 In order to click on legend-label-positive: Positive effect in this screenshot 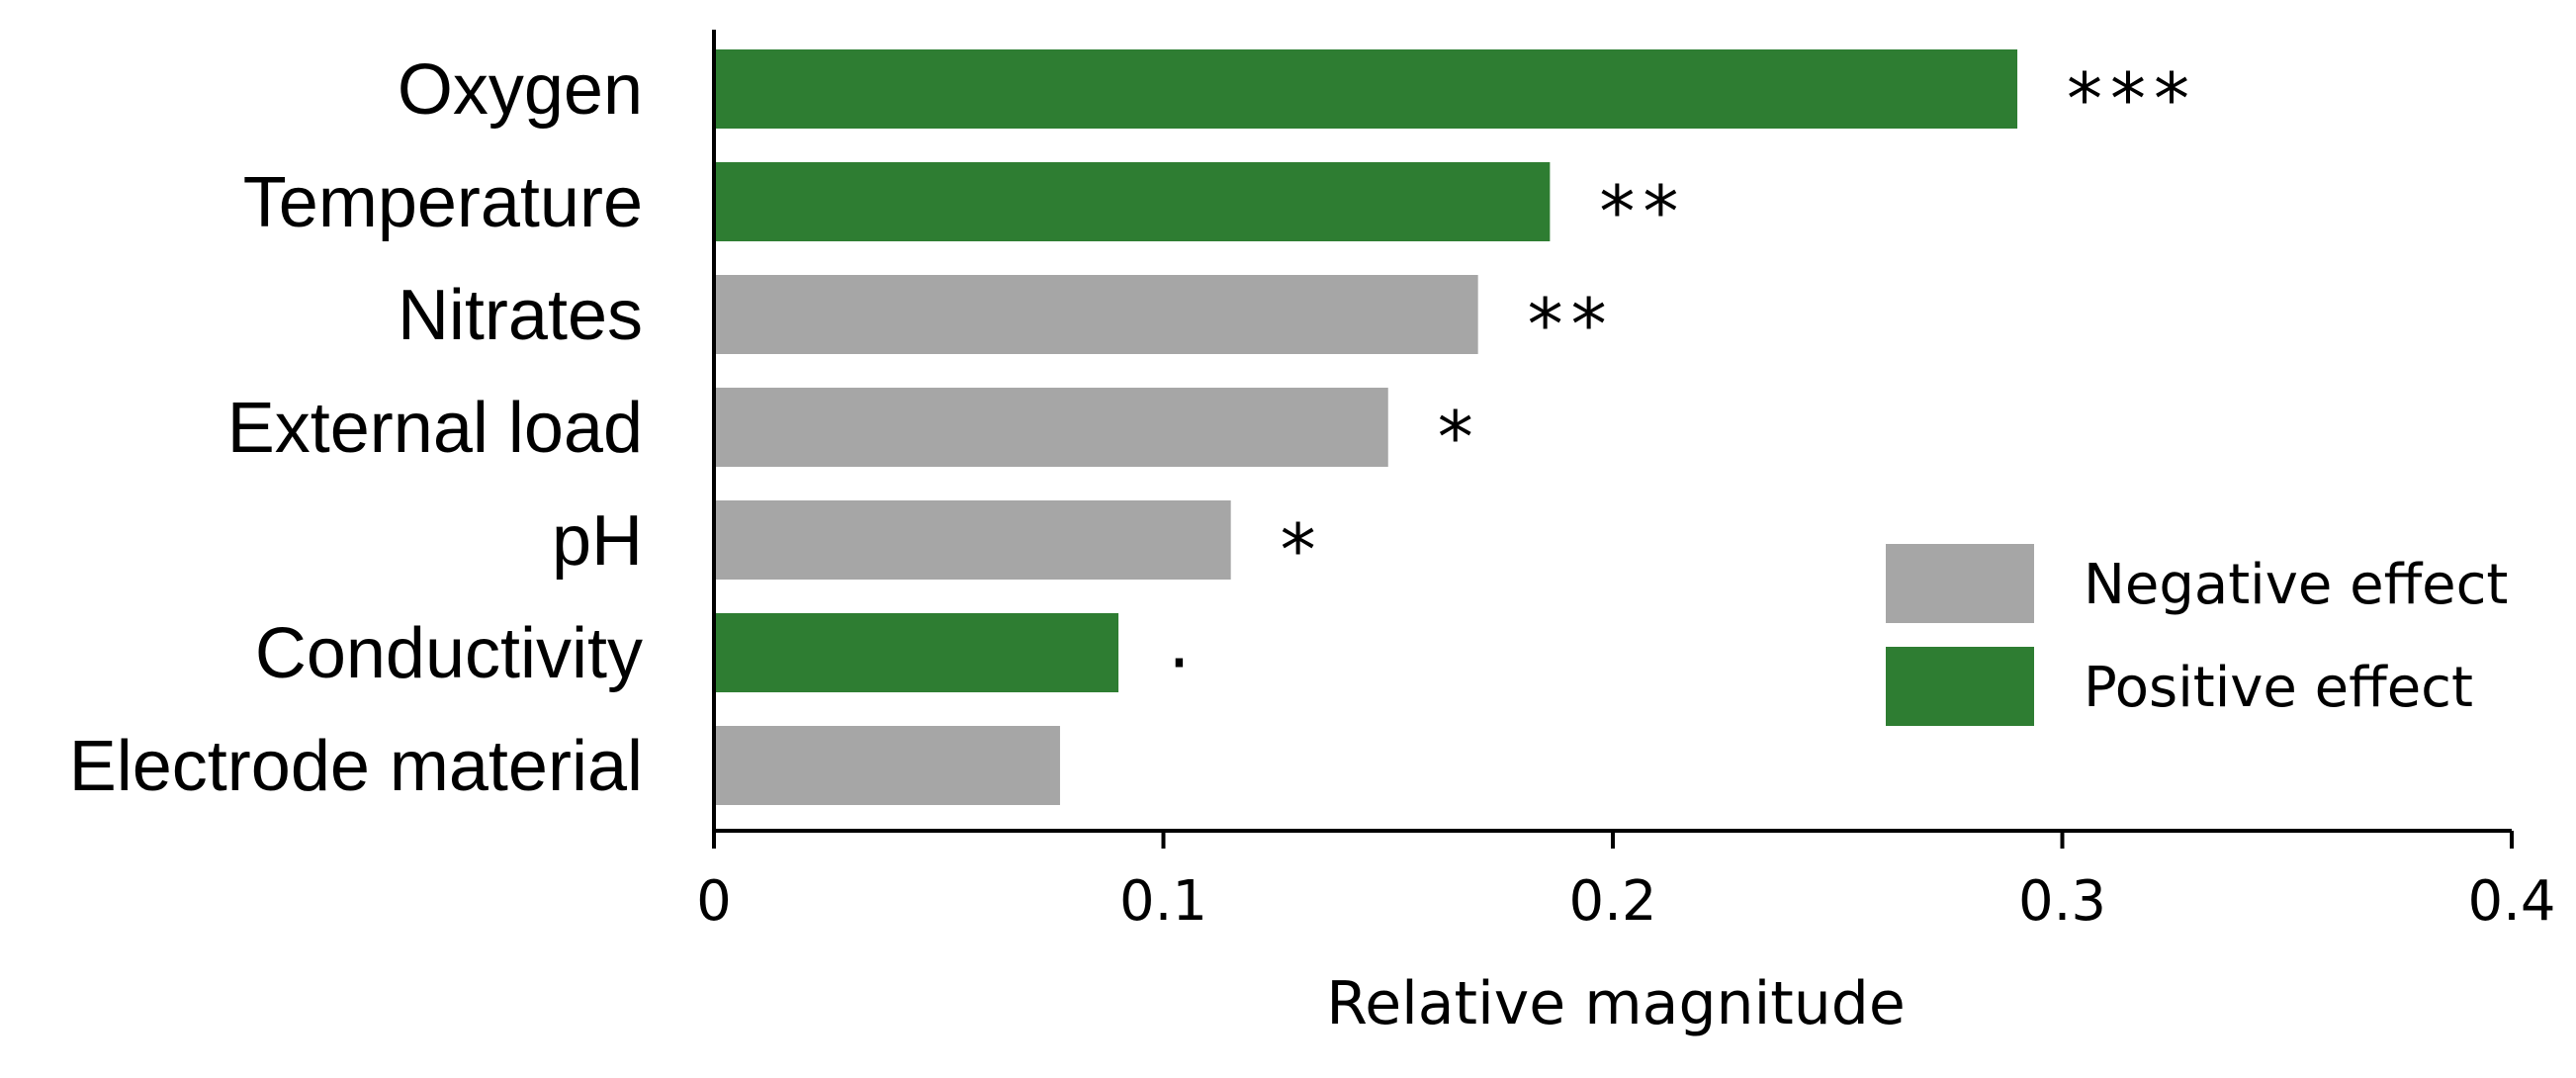, I will do `click(2278, 688)`.